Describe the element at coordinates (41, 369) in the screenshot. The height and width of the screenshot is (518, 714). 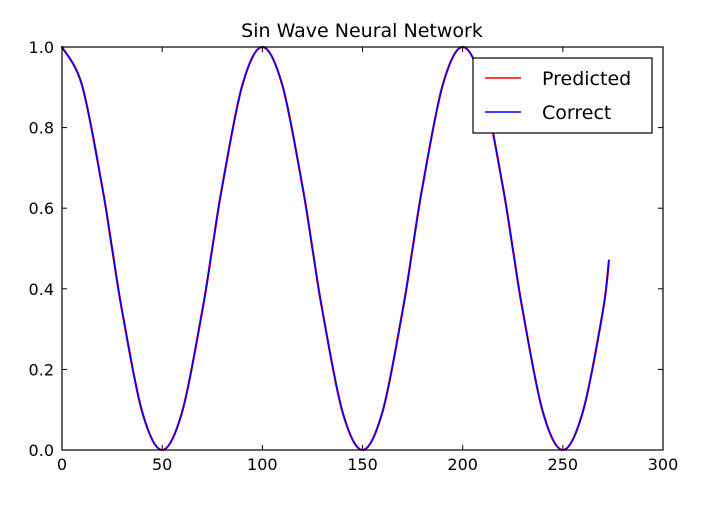
I see `y-tick-label: 0.2` at that location.